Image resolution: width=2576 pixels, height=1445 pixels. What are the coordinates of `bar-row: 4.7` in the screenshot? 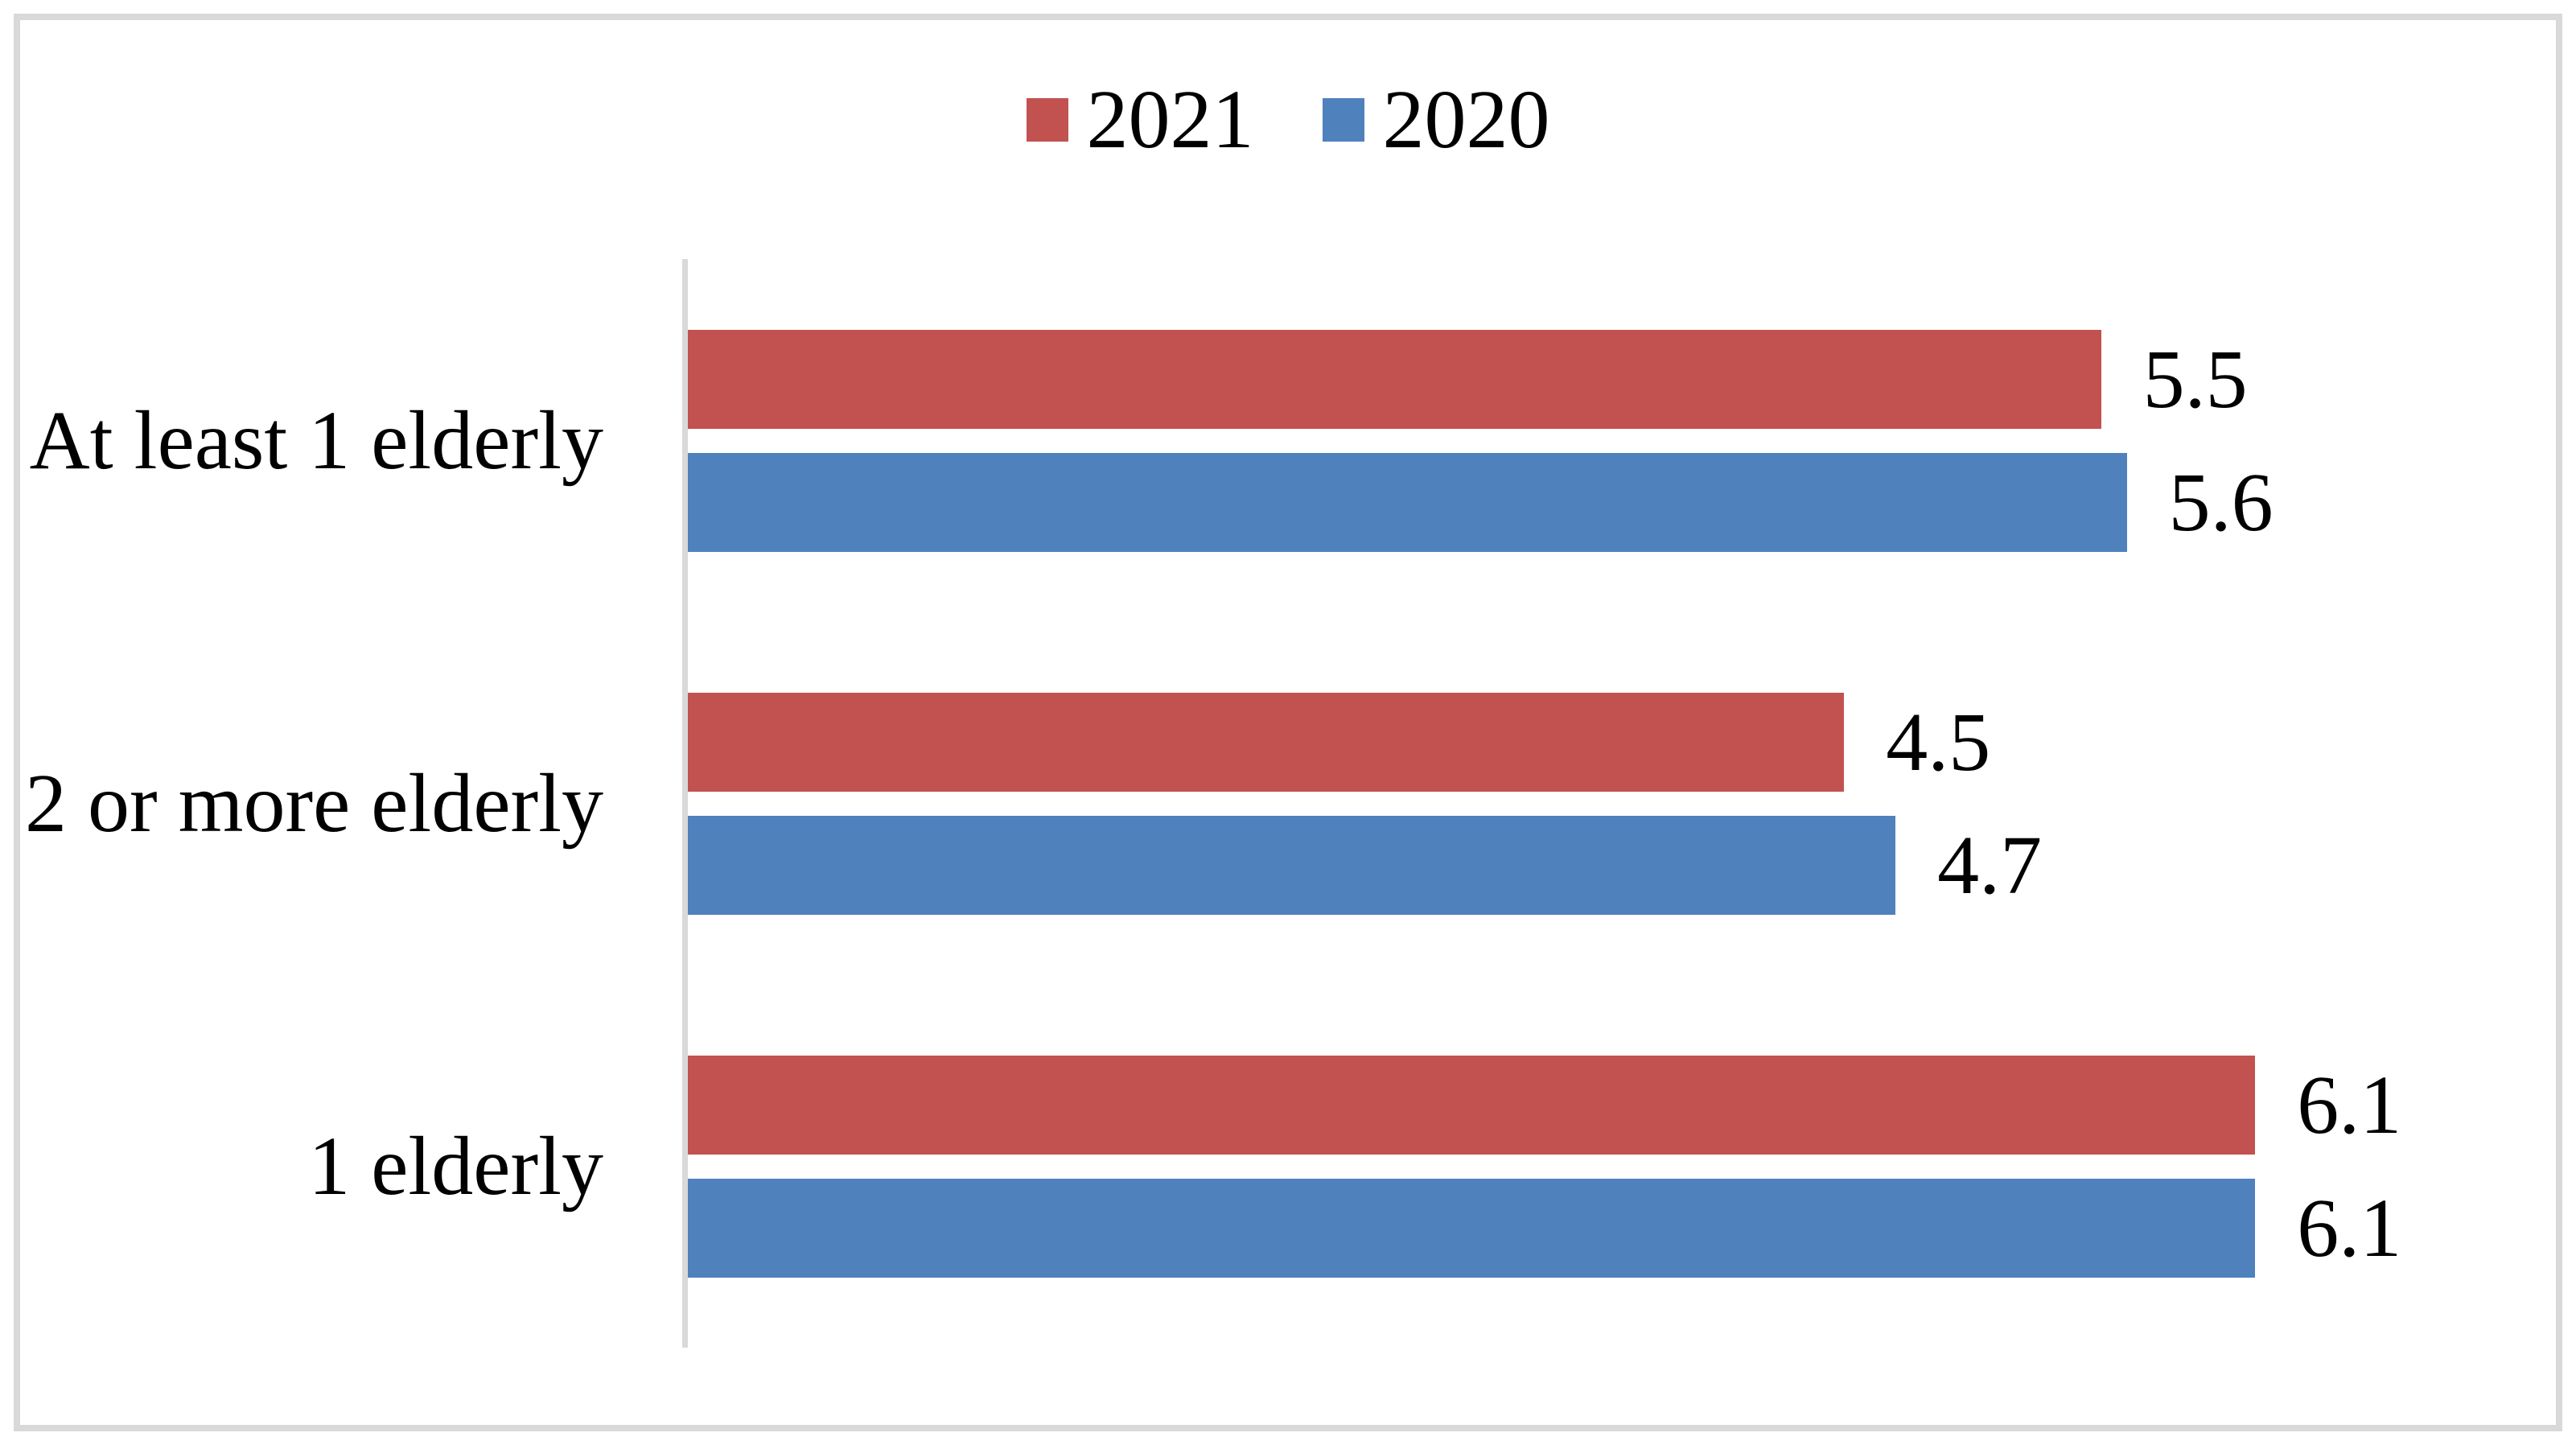 It's located at (1622, 866).